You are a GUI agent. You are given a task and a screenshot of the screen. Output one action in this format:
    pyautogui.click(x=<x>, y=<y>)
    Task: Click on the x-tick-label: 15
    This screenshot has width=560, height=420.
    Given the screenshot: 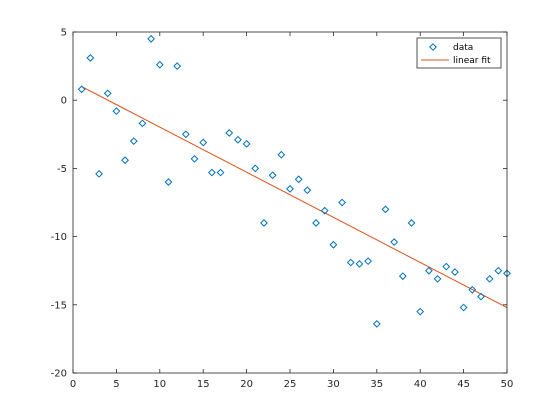 What is the action you would take?
    pyautogui.click(x=203, y=384)
    